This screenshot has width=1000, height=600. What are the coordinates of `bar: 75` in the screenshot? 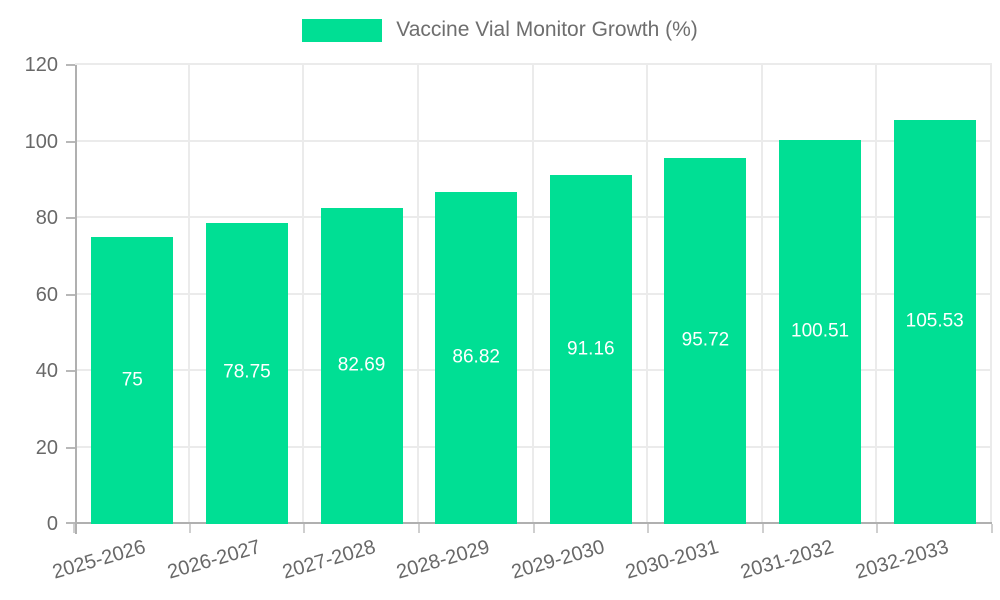 It's located at (132, 380).